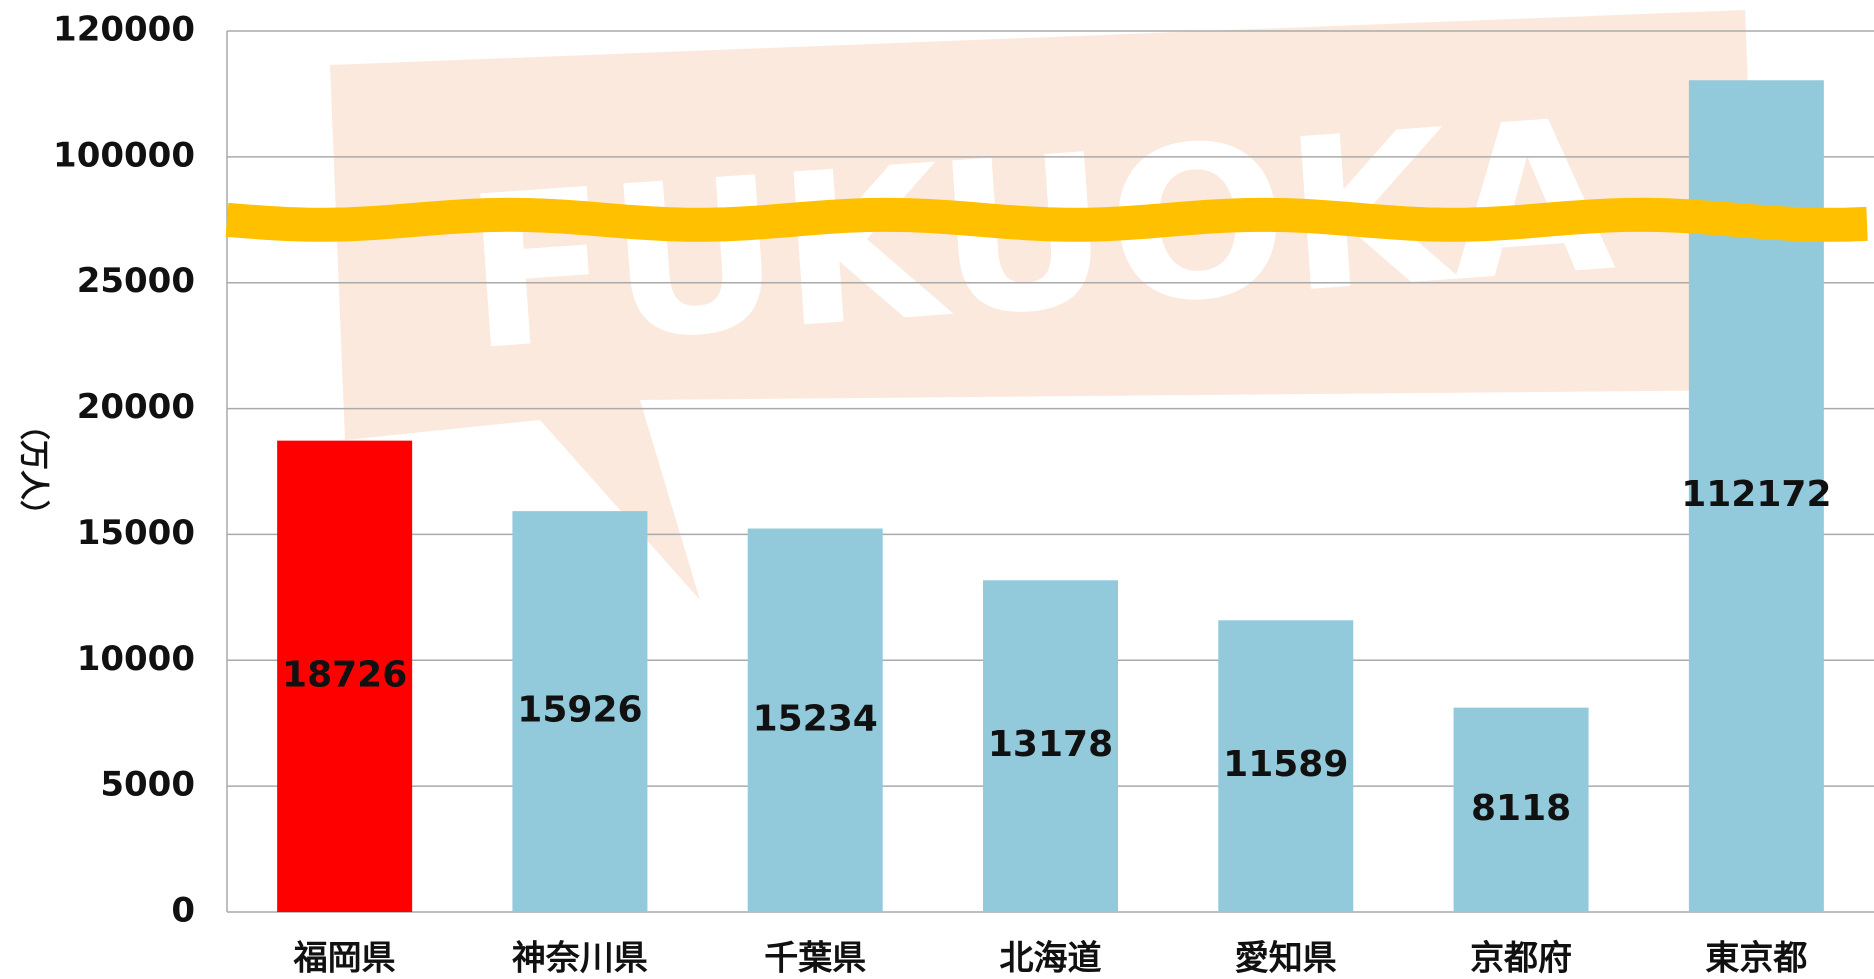 The width and height of the screenshot is (1874, 979). Describe the element at coordinates (183, 911) in the screenshot. I see `y-tick-label: 0` at that location.